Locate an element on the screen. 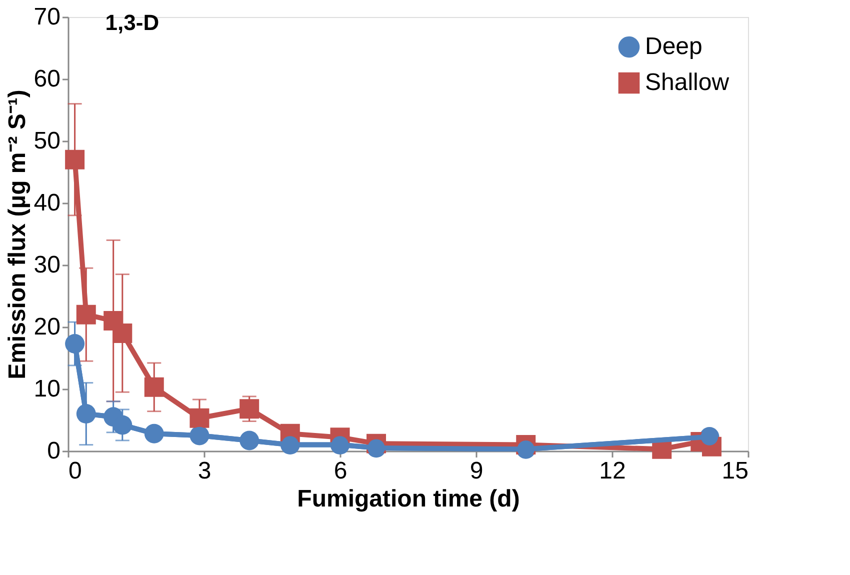  y-tick-label: 50 is located at coordinates (47, 141).